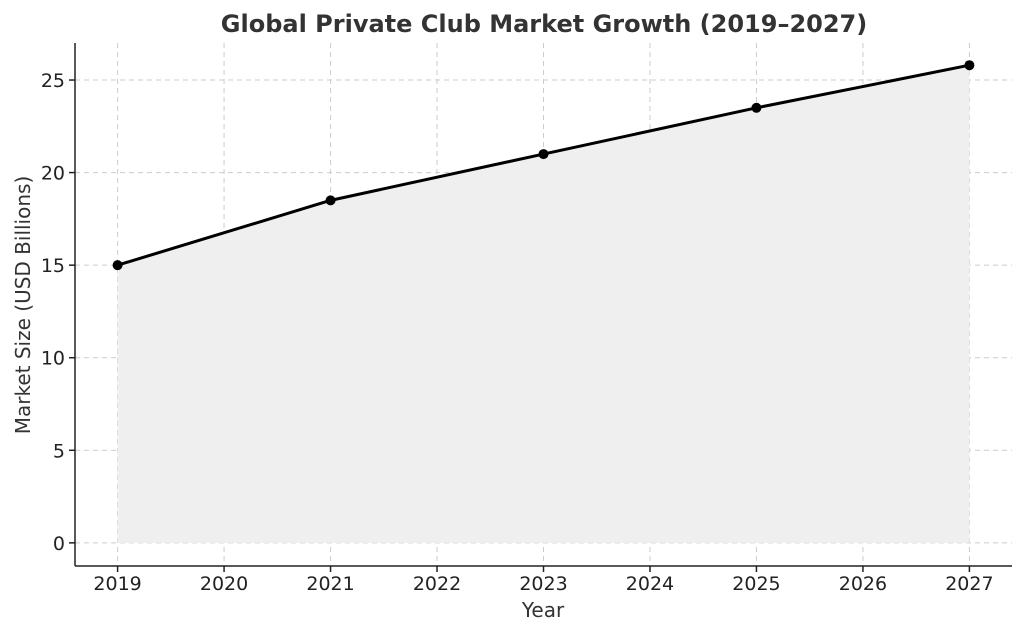 The width and height of the screenshot is (1024, 636). I want to click on x-tick-label: 2024, so click(650, 584).